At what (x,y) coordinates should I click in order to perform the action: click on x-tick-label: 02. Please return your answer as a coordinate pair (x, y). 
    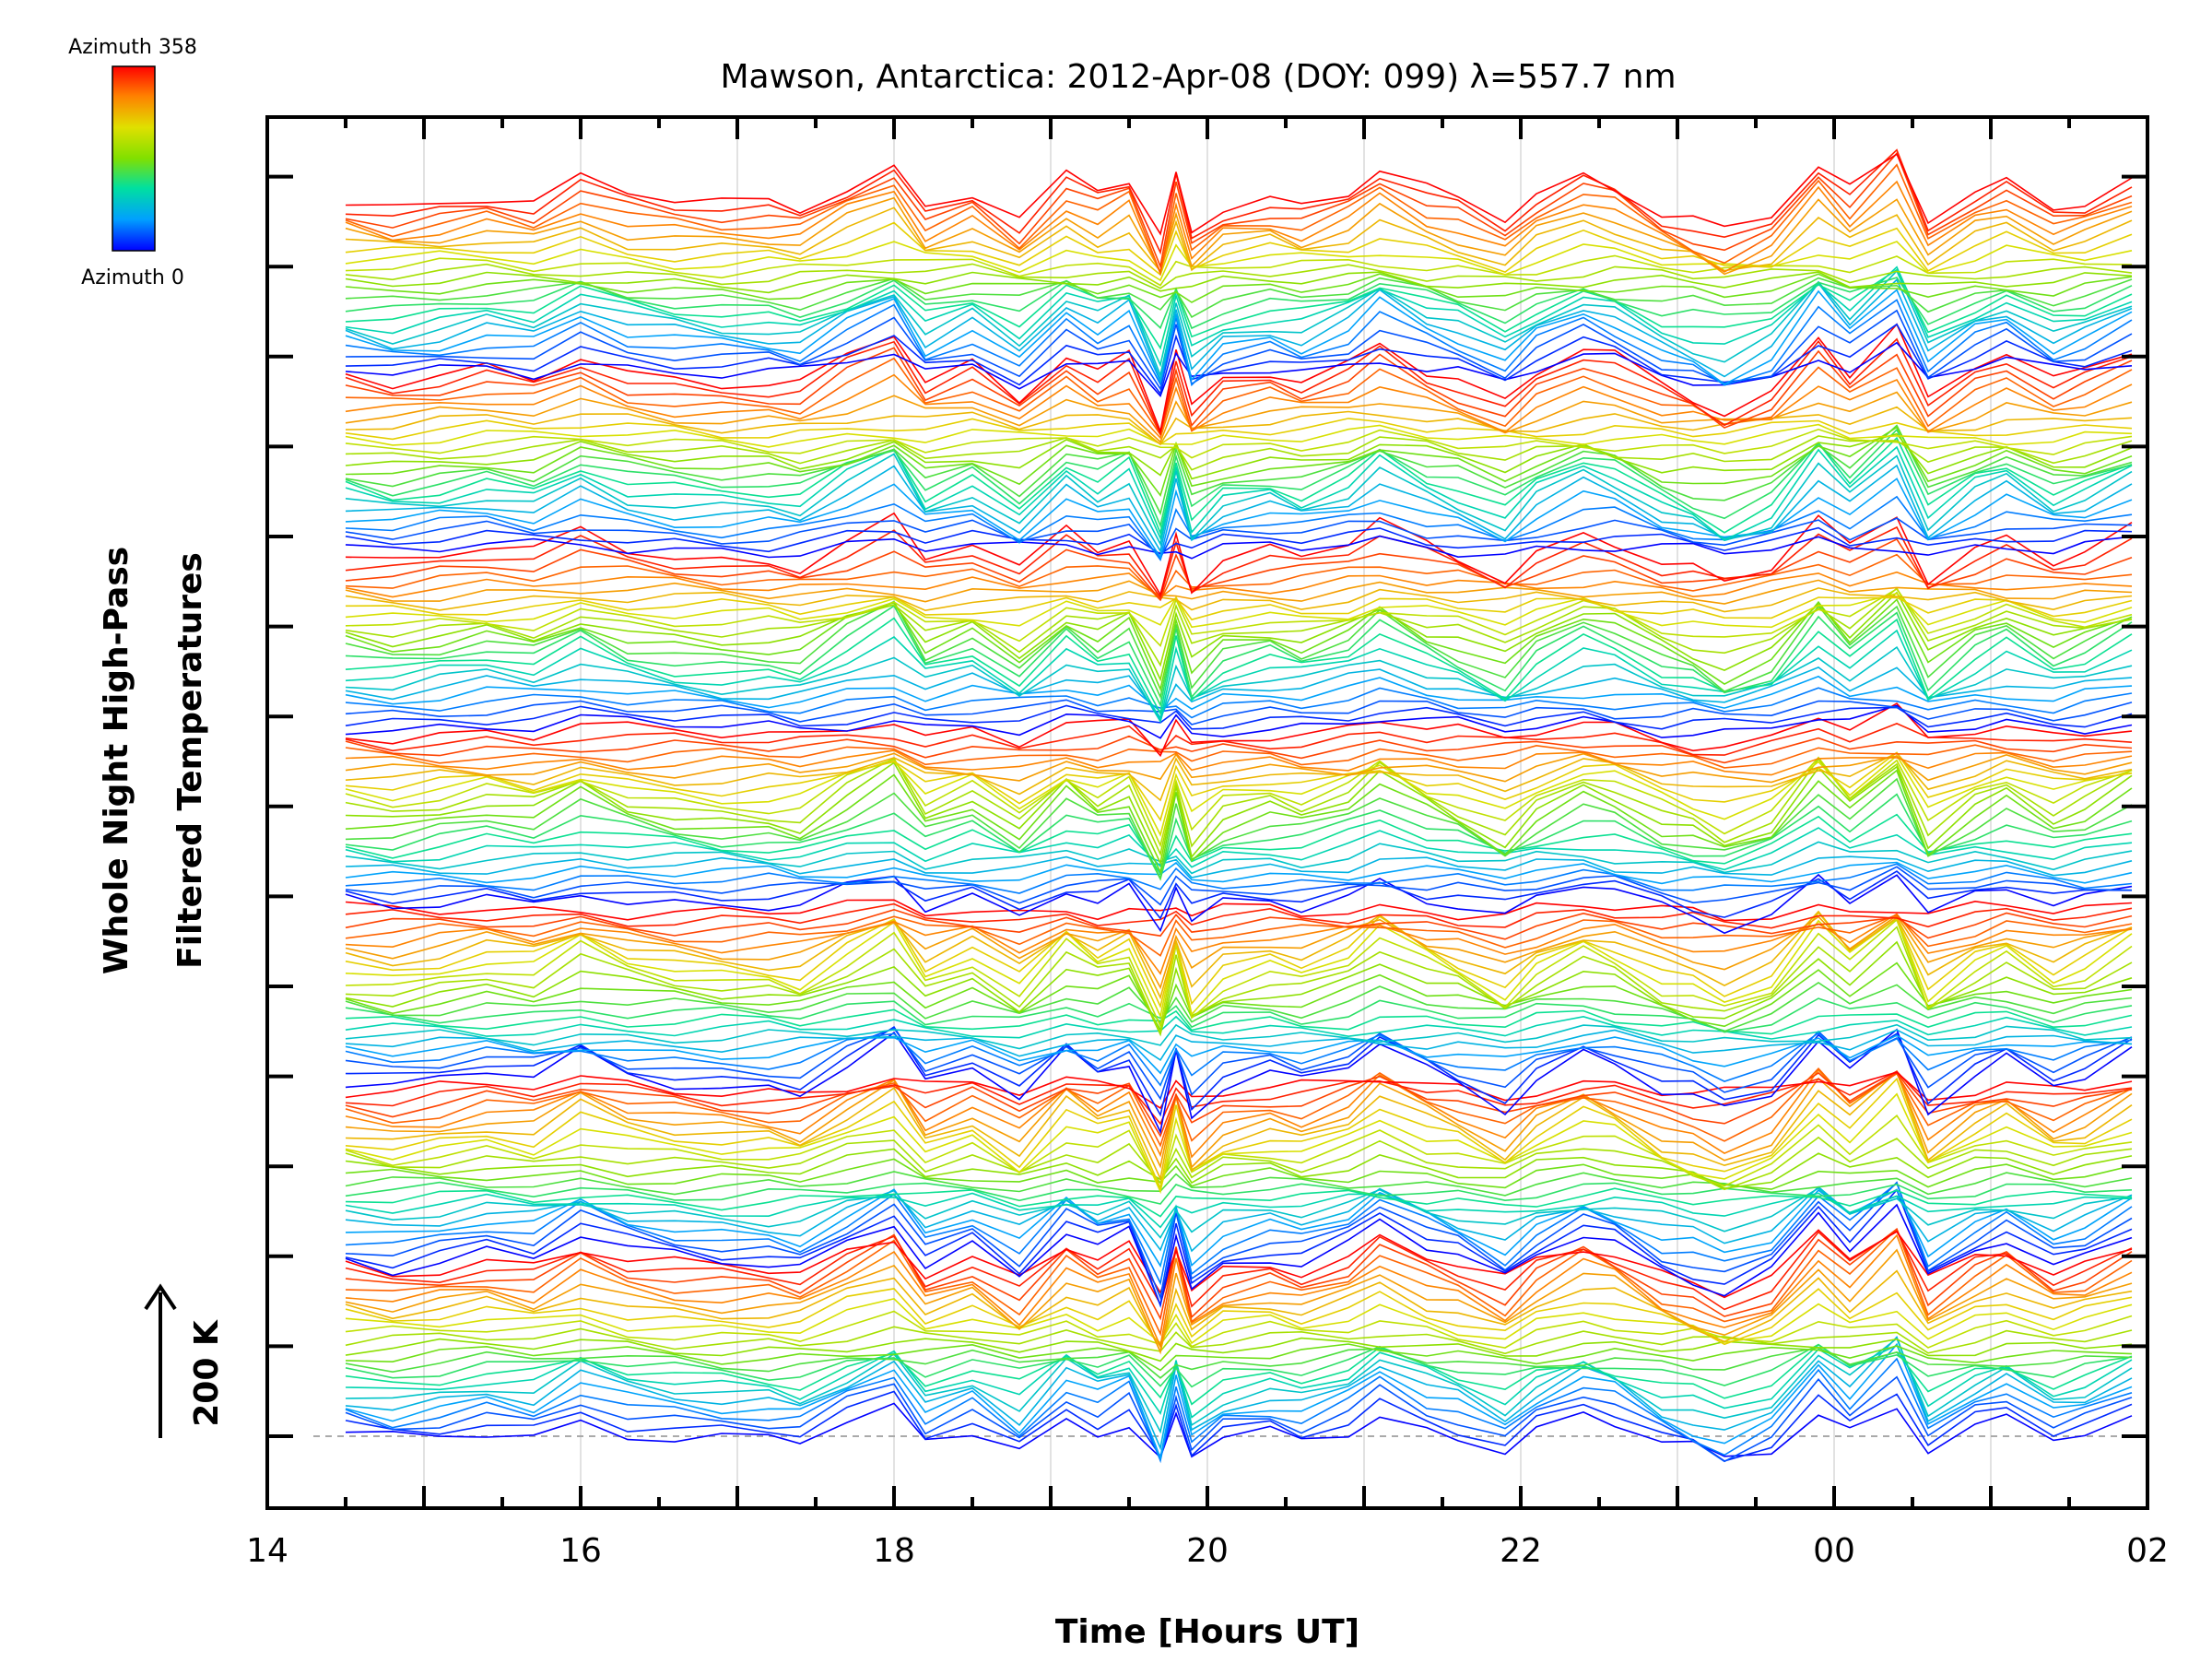
    Looking at the image, I should click on (2147, 1551).